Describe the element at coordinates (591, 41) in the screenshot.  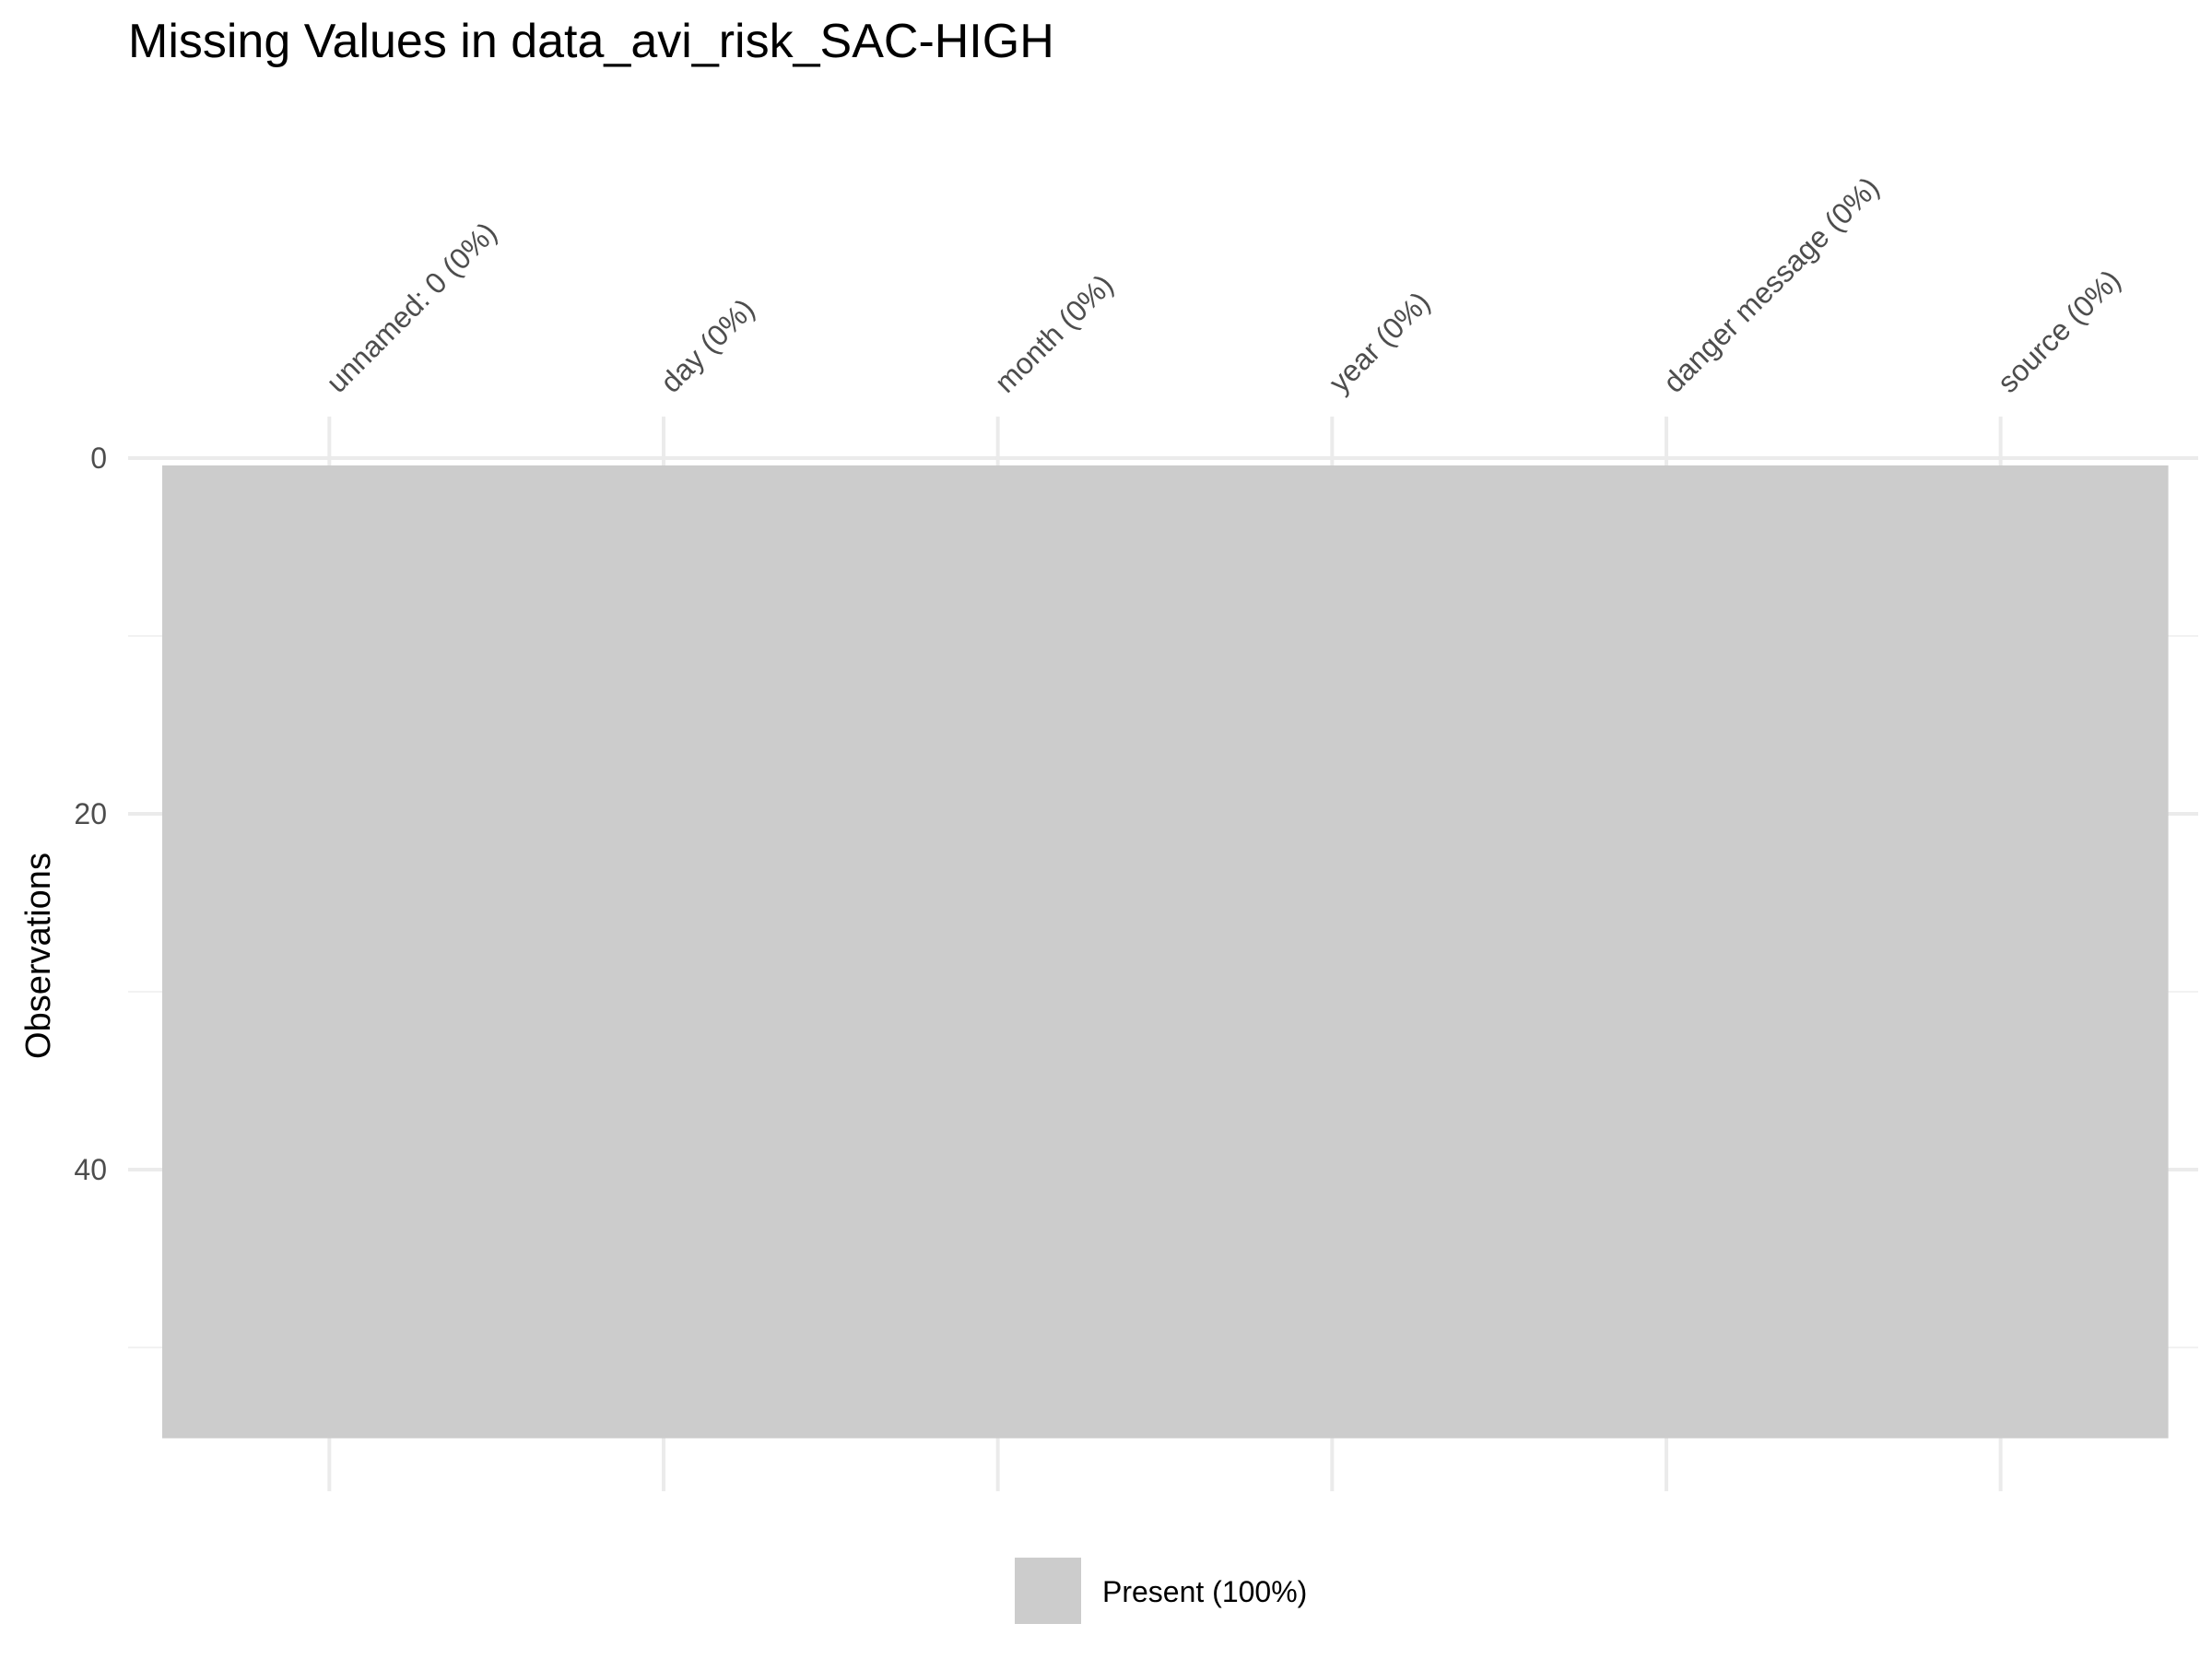
I see `chart-title: Missing Values in data_avi_risk_SAC-HIGH` at that location.